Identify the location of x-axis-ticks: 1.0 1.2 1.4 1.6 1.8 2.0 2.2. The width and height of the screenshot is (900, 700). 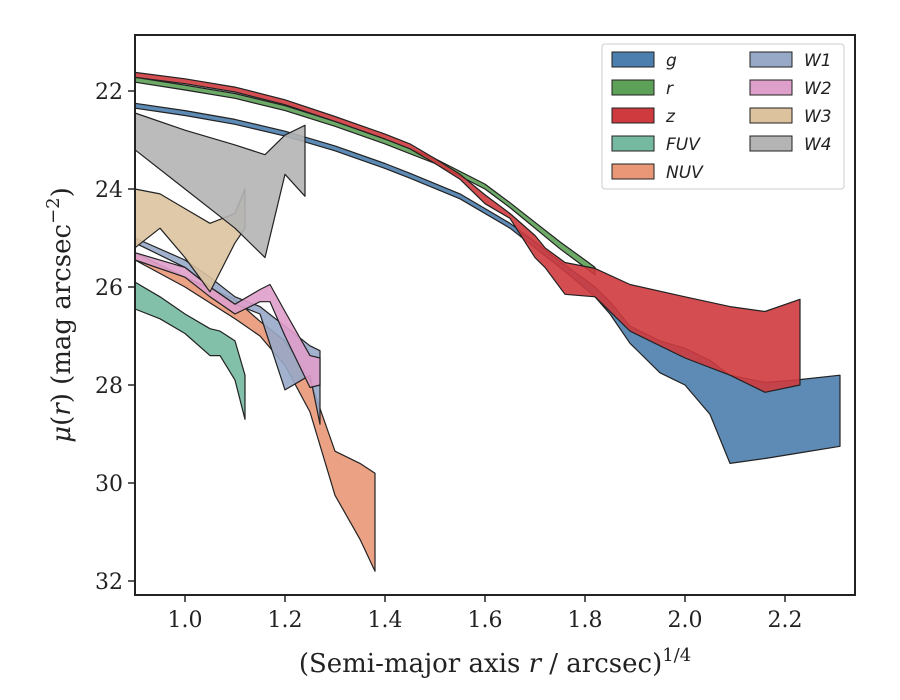
(485, 614).